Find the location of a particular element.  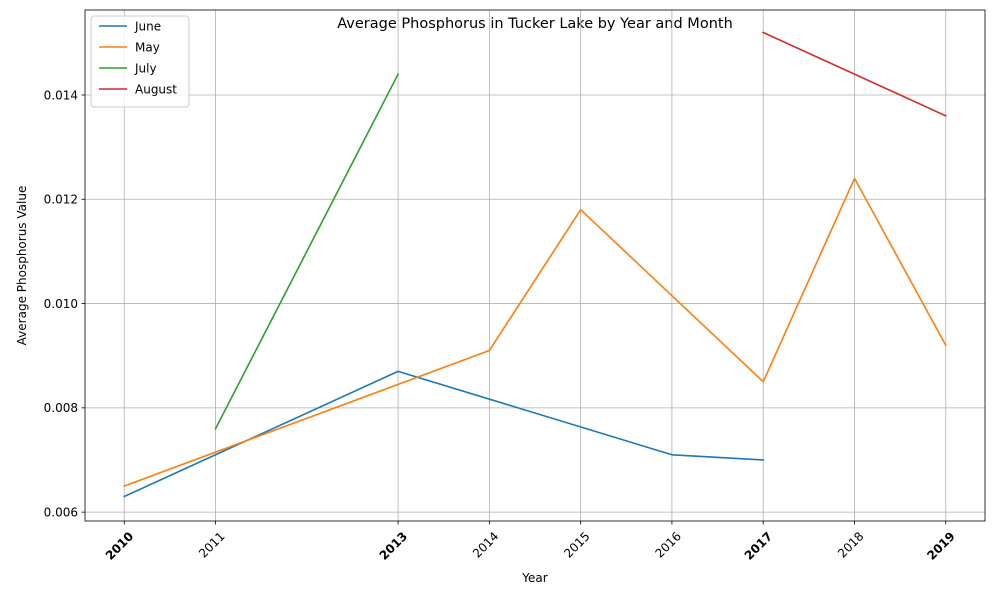

series-line-july is located at coordinates (307, 251).